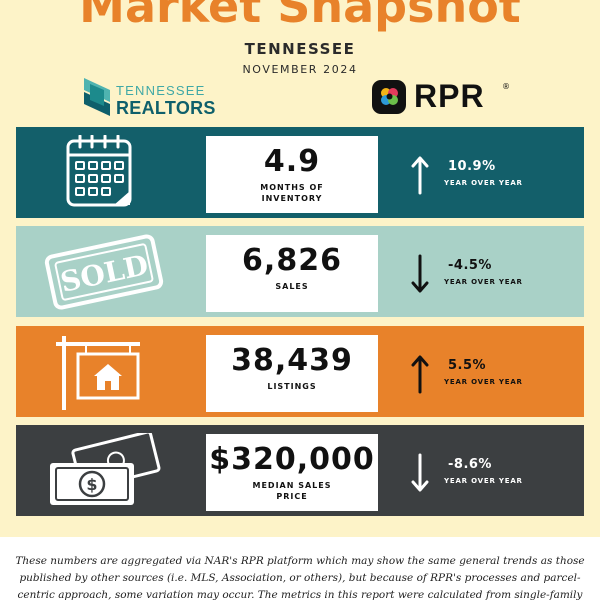 The height and width of the screenshot is (600, 600). Describe the element at coordinates (292, 459) in the screenshot. I see `metric-value: $320,000` at that location.